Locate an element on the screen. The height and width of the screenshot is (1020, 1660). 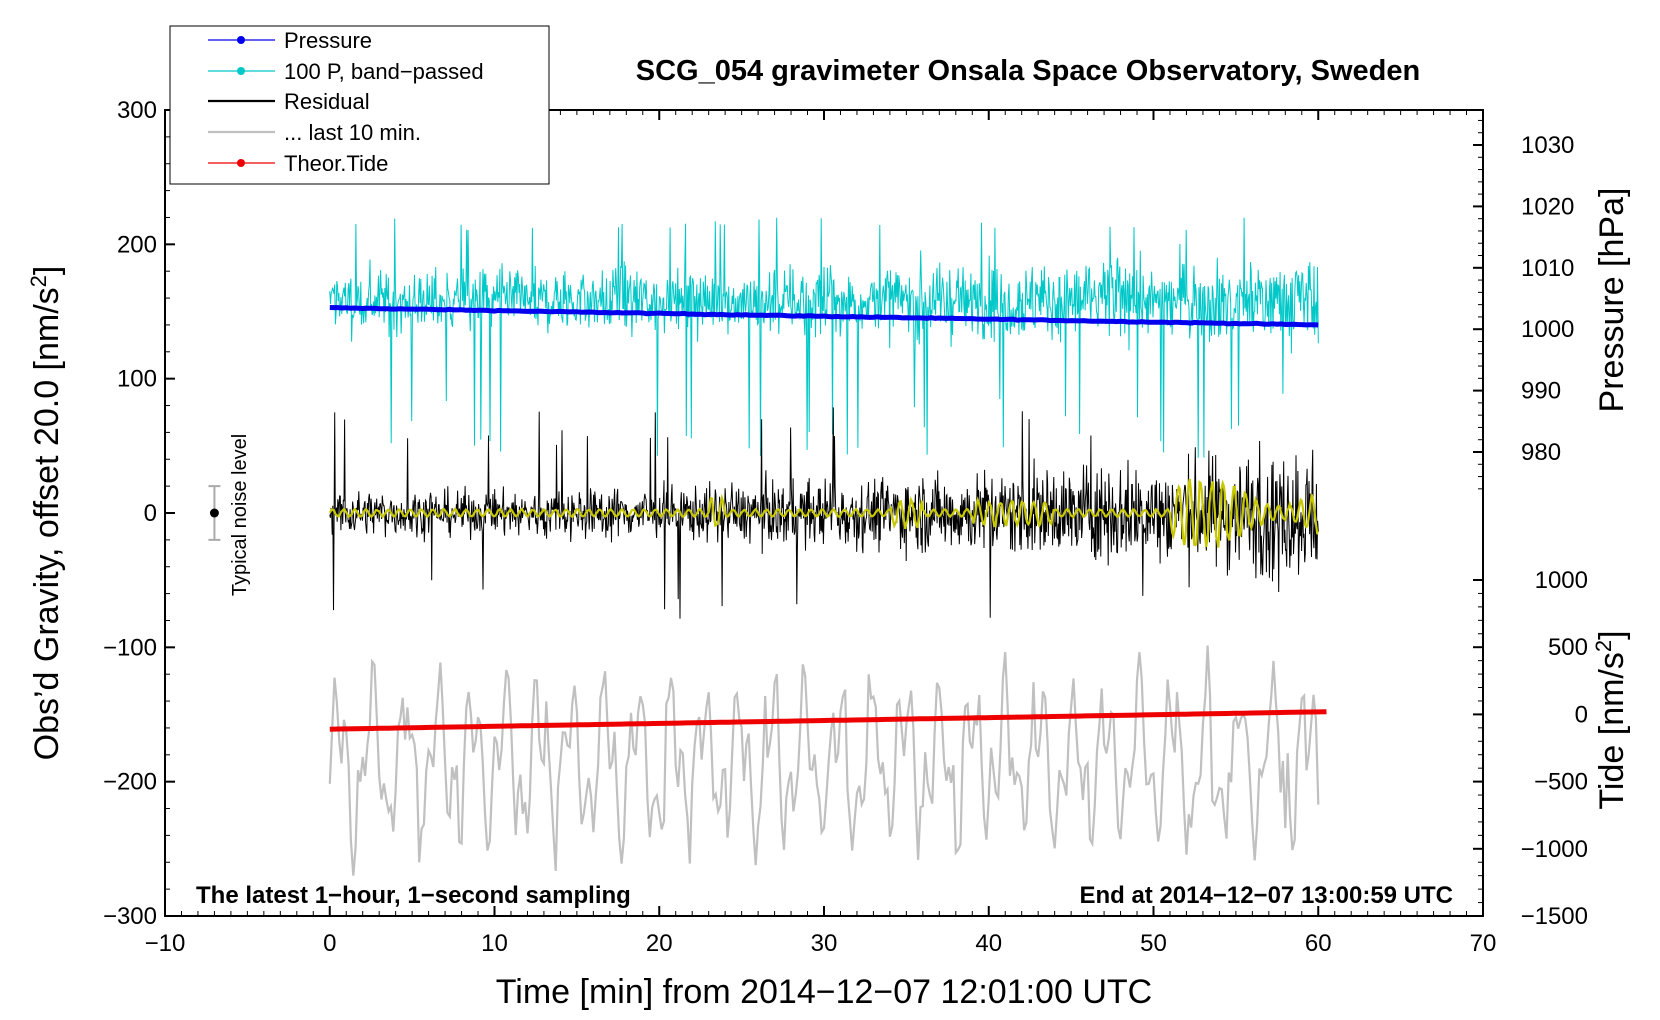
y-axis-right-tide-title: Tide [nm/s2] is located at coordinates (1611, 719).